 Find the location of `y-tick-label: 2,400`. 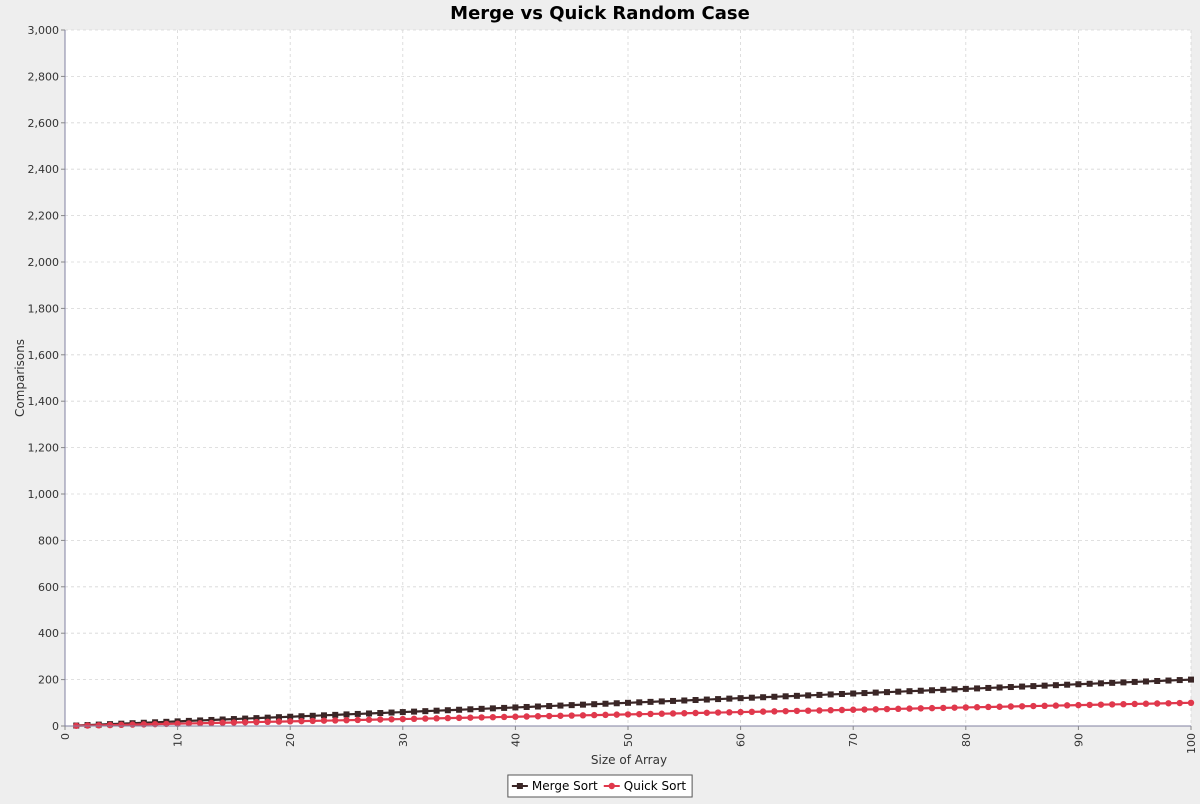

y-tick-label: 2,400 is located at coordinates (44, 169).